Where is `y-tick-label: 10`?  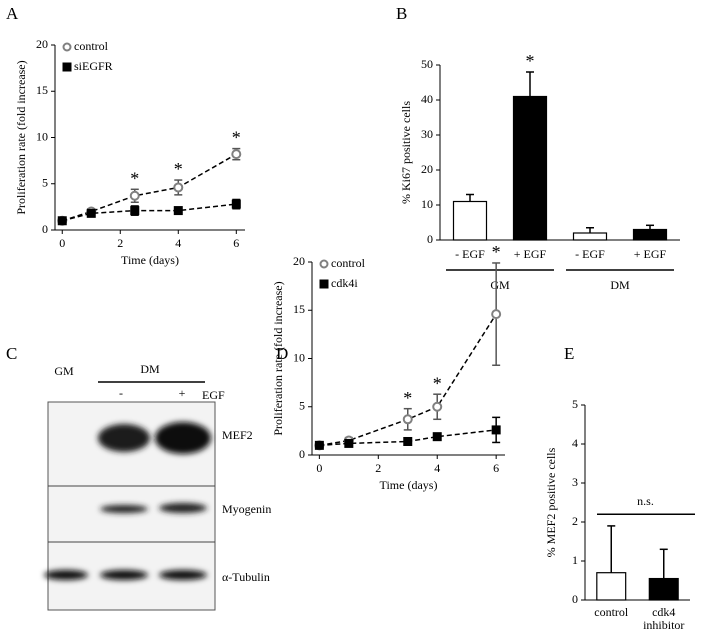
y-tick-label: 10 is located at coordinates (427, 204).